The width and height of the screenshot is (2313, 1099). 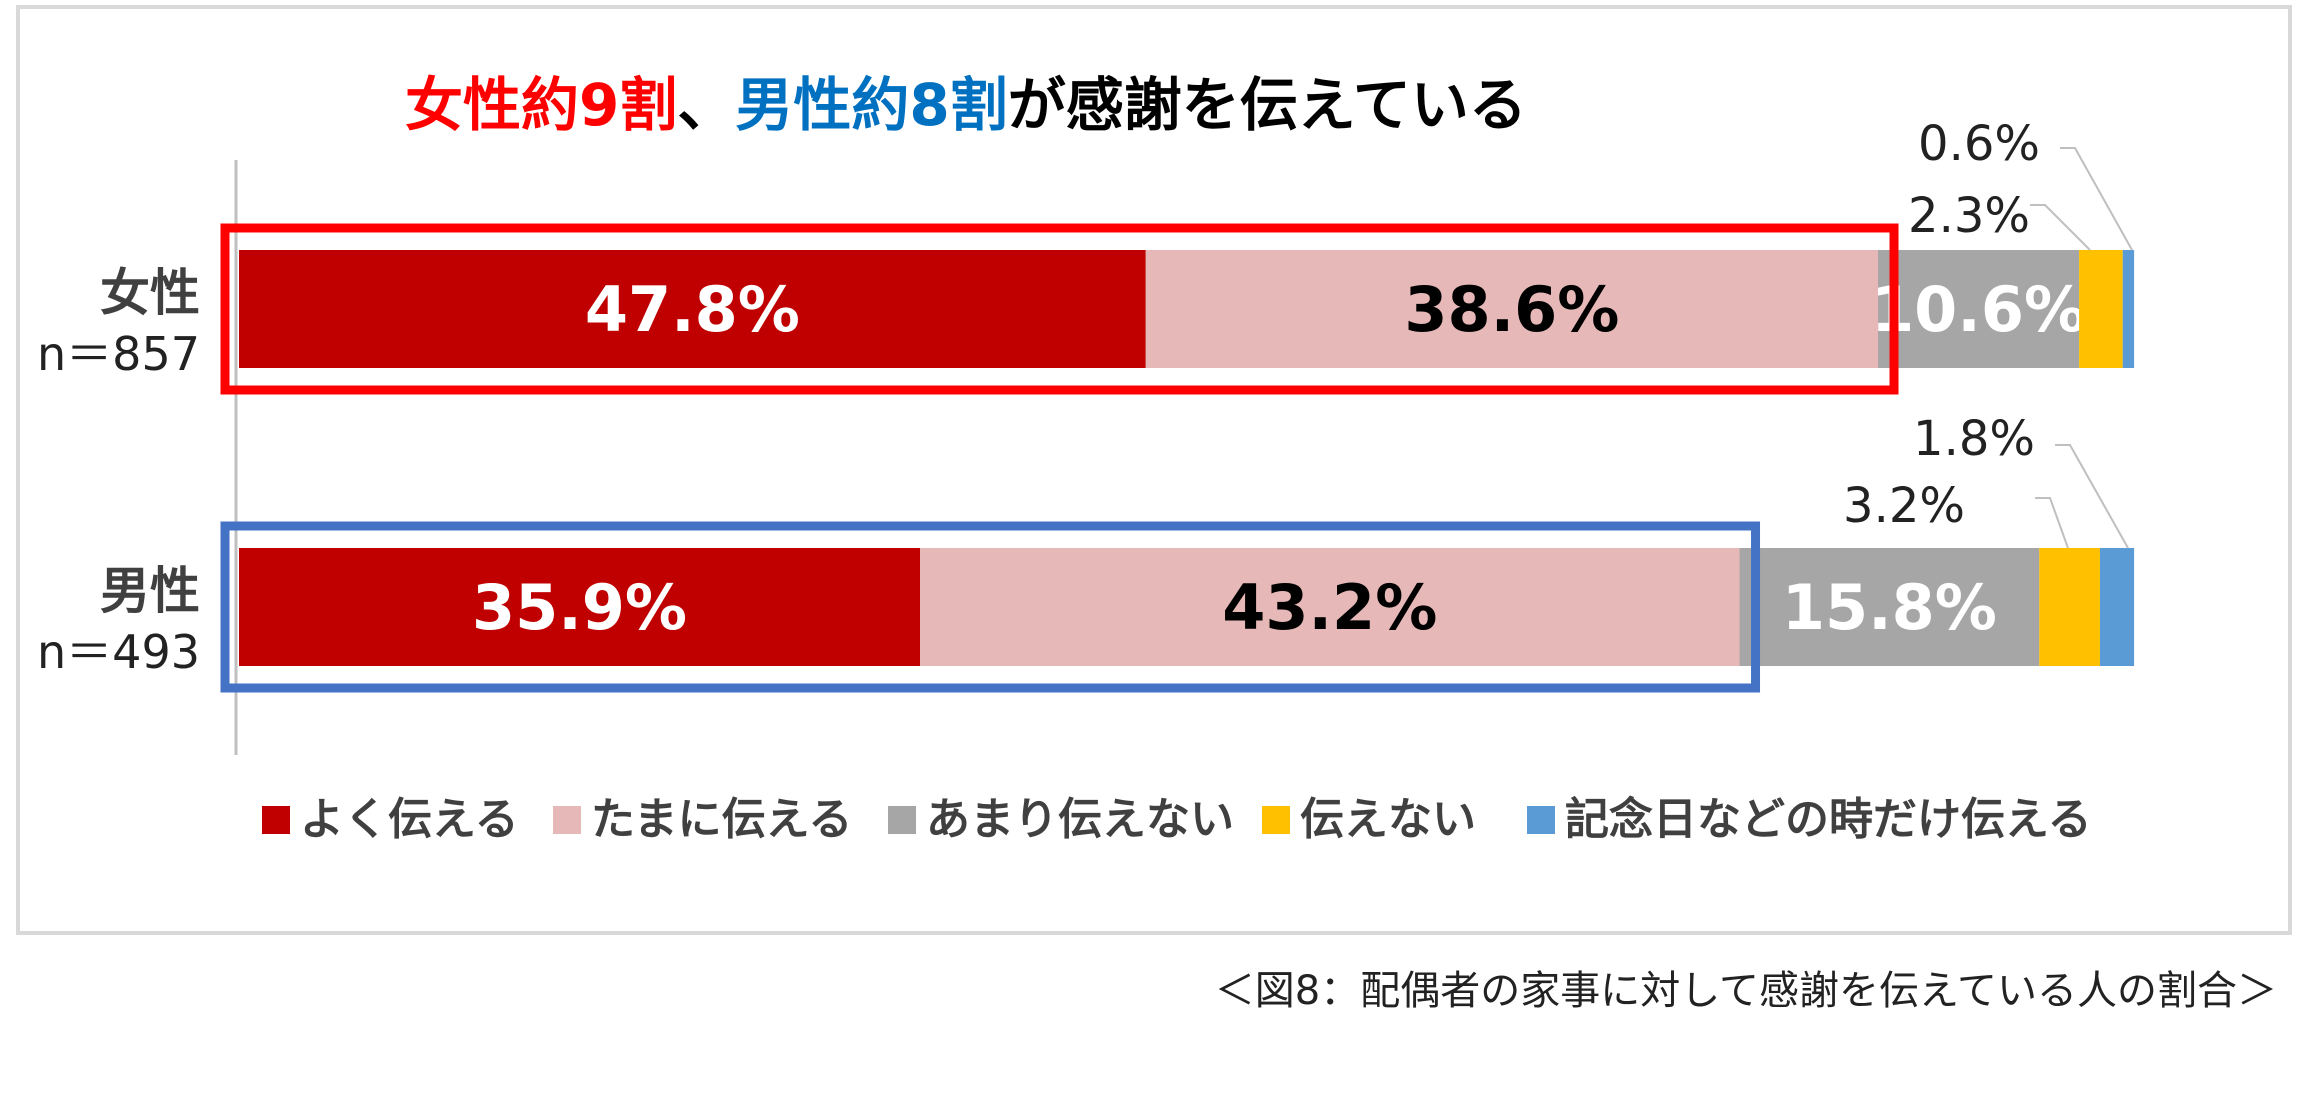 I want to click on title-part: 女性約9割, so click(x=541, y=105).